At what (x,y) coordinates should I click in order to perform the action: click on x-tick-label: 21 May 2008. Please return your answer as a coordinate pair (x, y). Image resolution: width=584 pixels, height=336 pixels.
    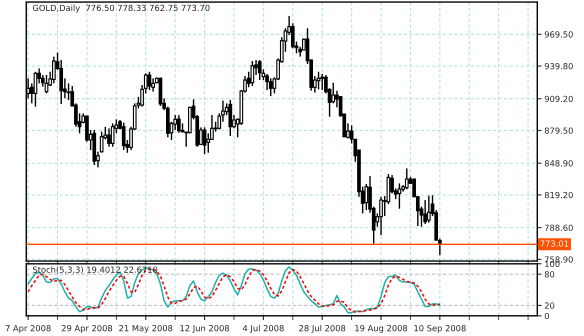
    Looking at the image, I should click on (145, 329).